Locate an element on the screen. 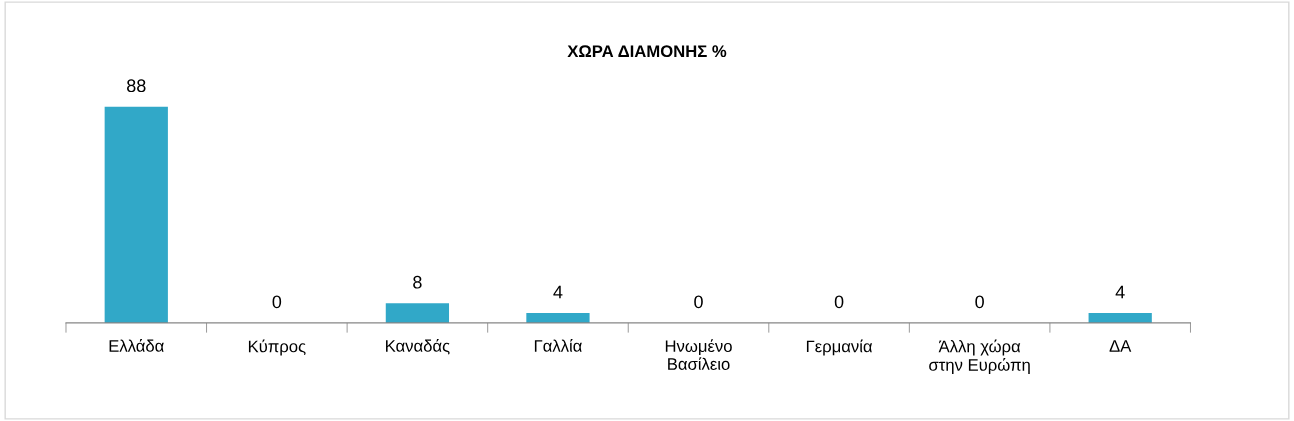 This screenshot has height=421, width=1294. x-tick-label: Ηνωμένο Βασίλειο is located at coordinates (698, 354).